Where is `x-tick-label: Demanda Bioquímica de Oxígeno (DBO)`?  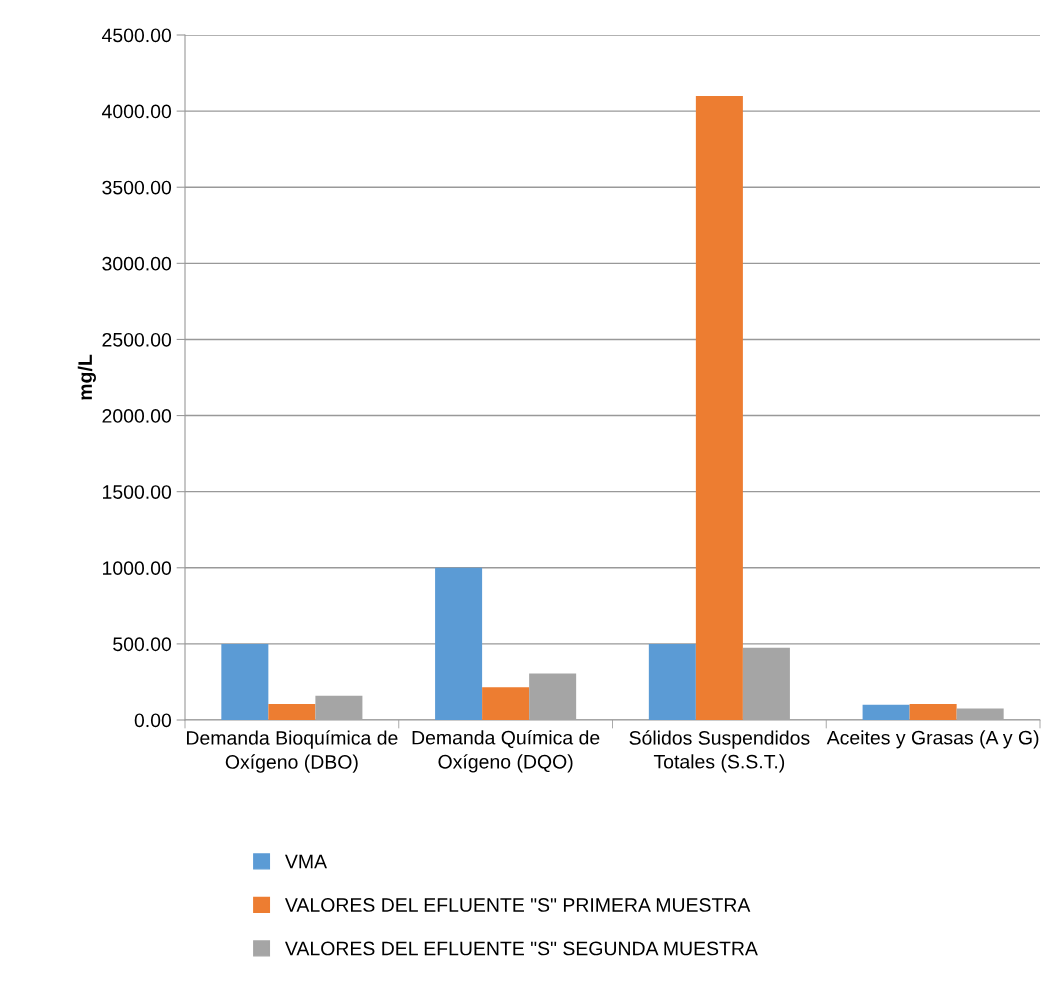 x-tick-label: Demanda Bioquímica de Oxígeno (DBO) is located at coordinates (292, 751).